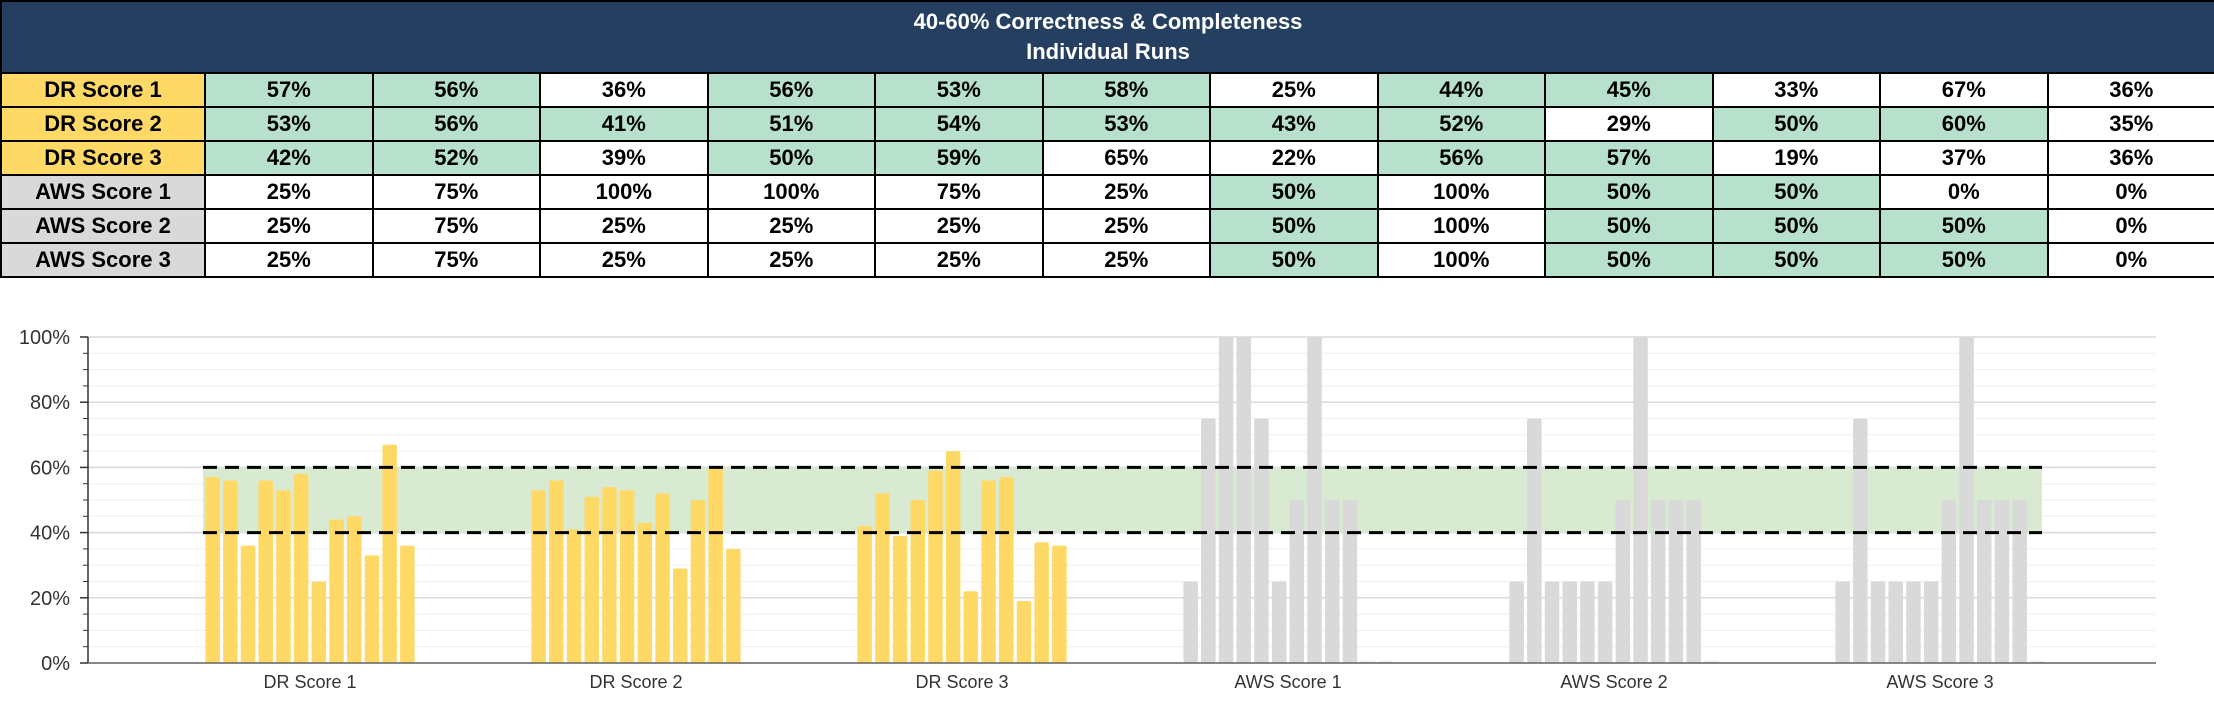  Describe the element at coordinates (1939, 682) in the screenshot. I see `x-category-label: AWS Score 3` at that location.